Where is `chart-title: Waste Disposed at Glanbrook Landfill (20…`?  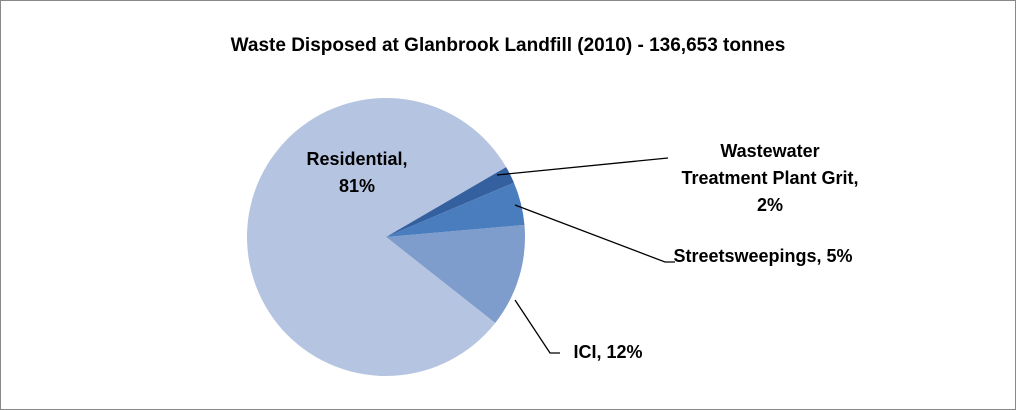 chart-title: Waste Disposed at Glanbrook Landfill (20… is located at coordinates (508, 45).